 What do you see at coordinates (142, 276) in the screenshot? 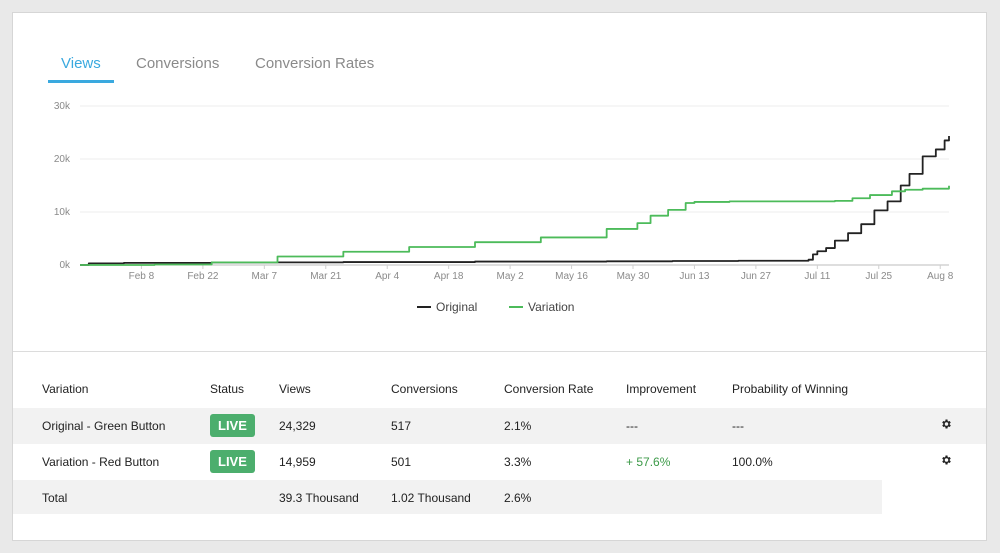
I see `x-tick-label: Feb 8` at bounding box center [142, 276].